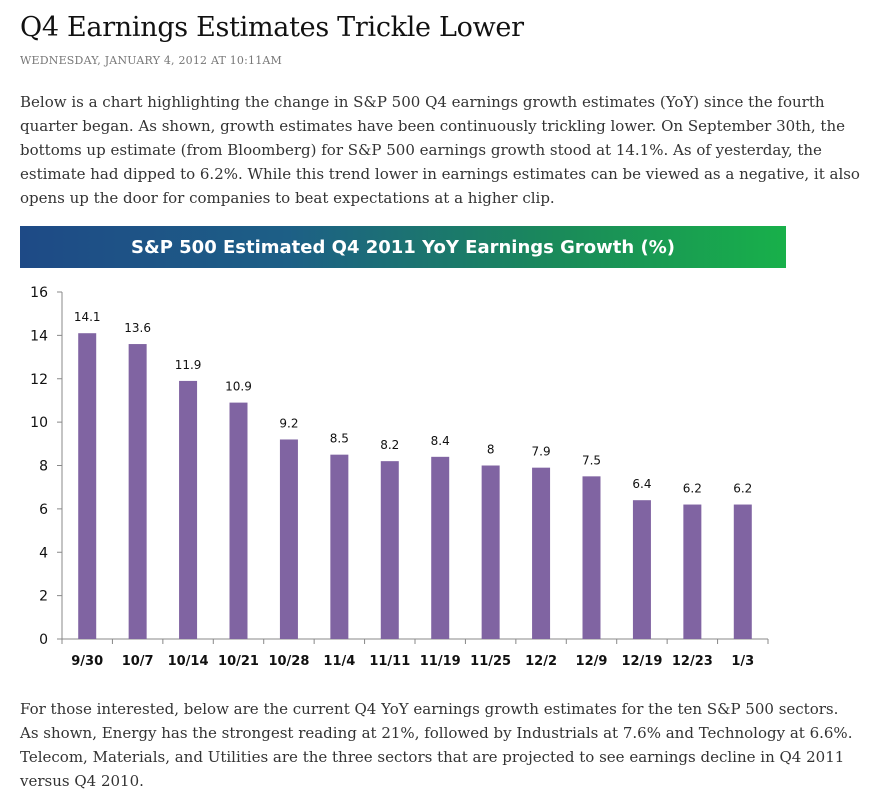 This screenshot has height=796, width=878. Describe the element at coordinates (692, 661) in the screenshot. I see `x-tick-label: 12/23` at that location.